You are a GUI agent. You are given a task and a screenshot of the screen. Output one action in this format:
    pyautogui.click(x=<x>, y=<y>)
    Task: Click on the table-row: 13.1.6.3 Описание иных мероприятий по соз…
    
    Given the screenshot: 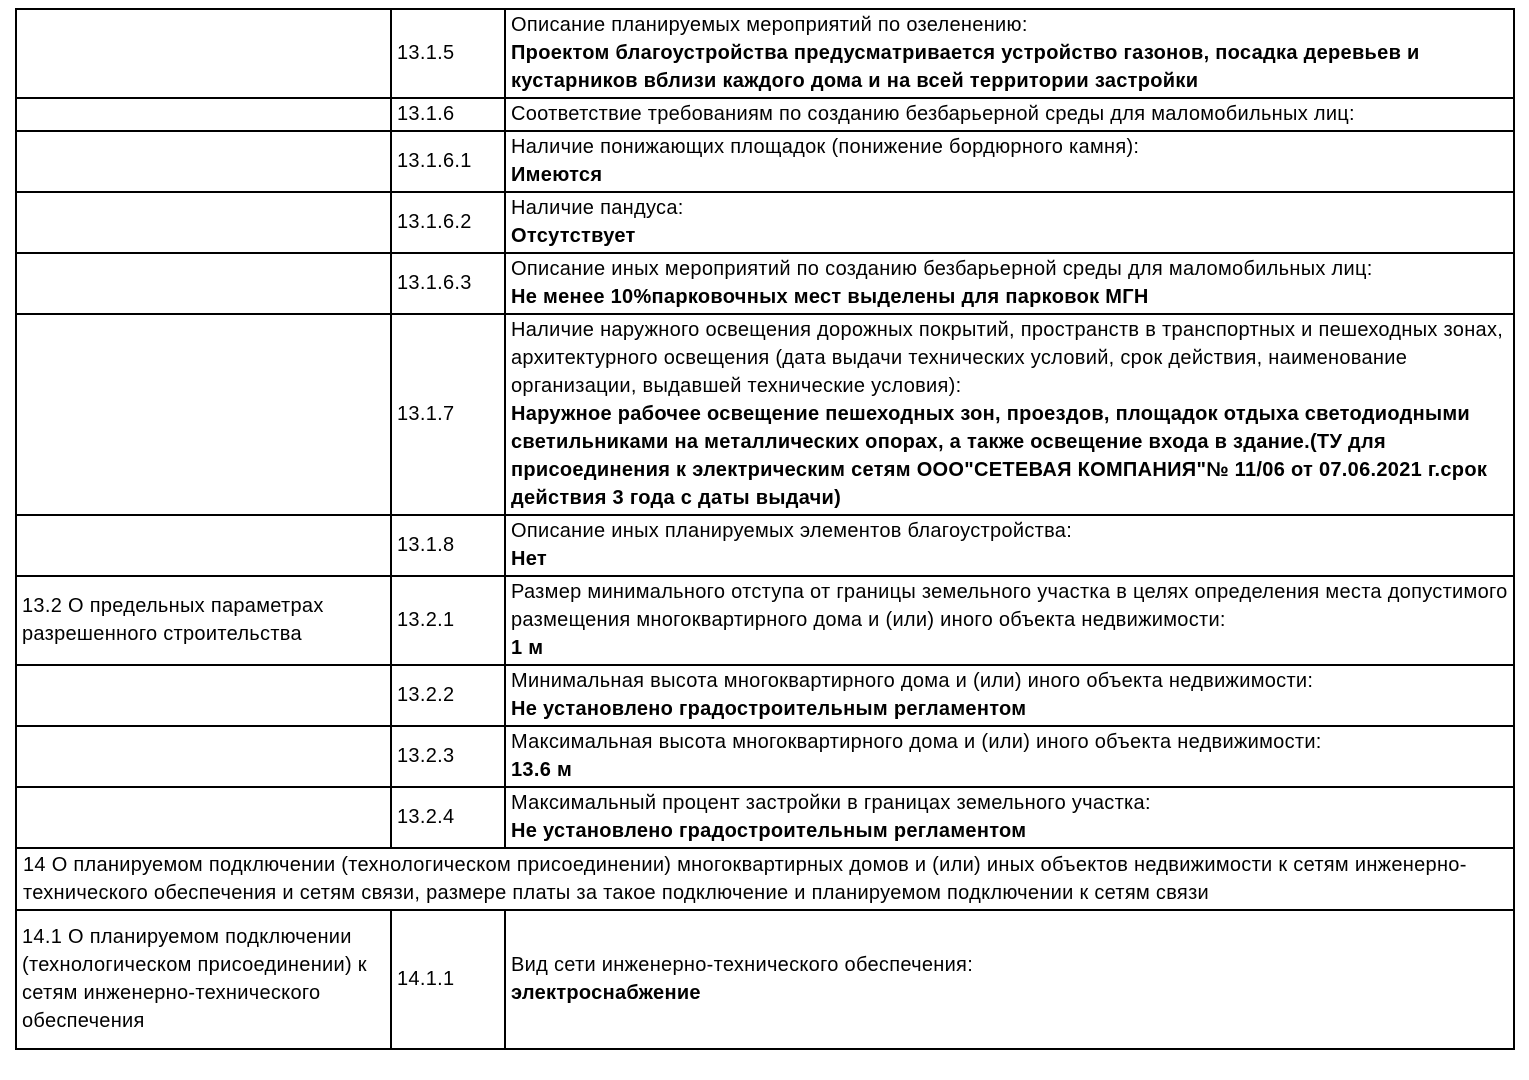 What is the action you would take?
    pyautogui.click(x=765, y=283)
    